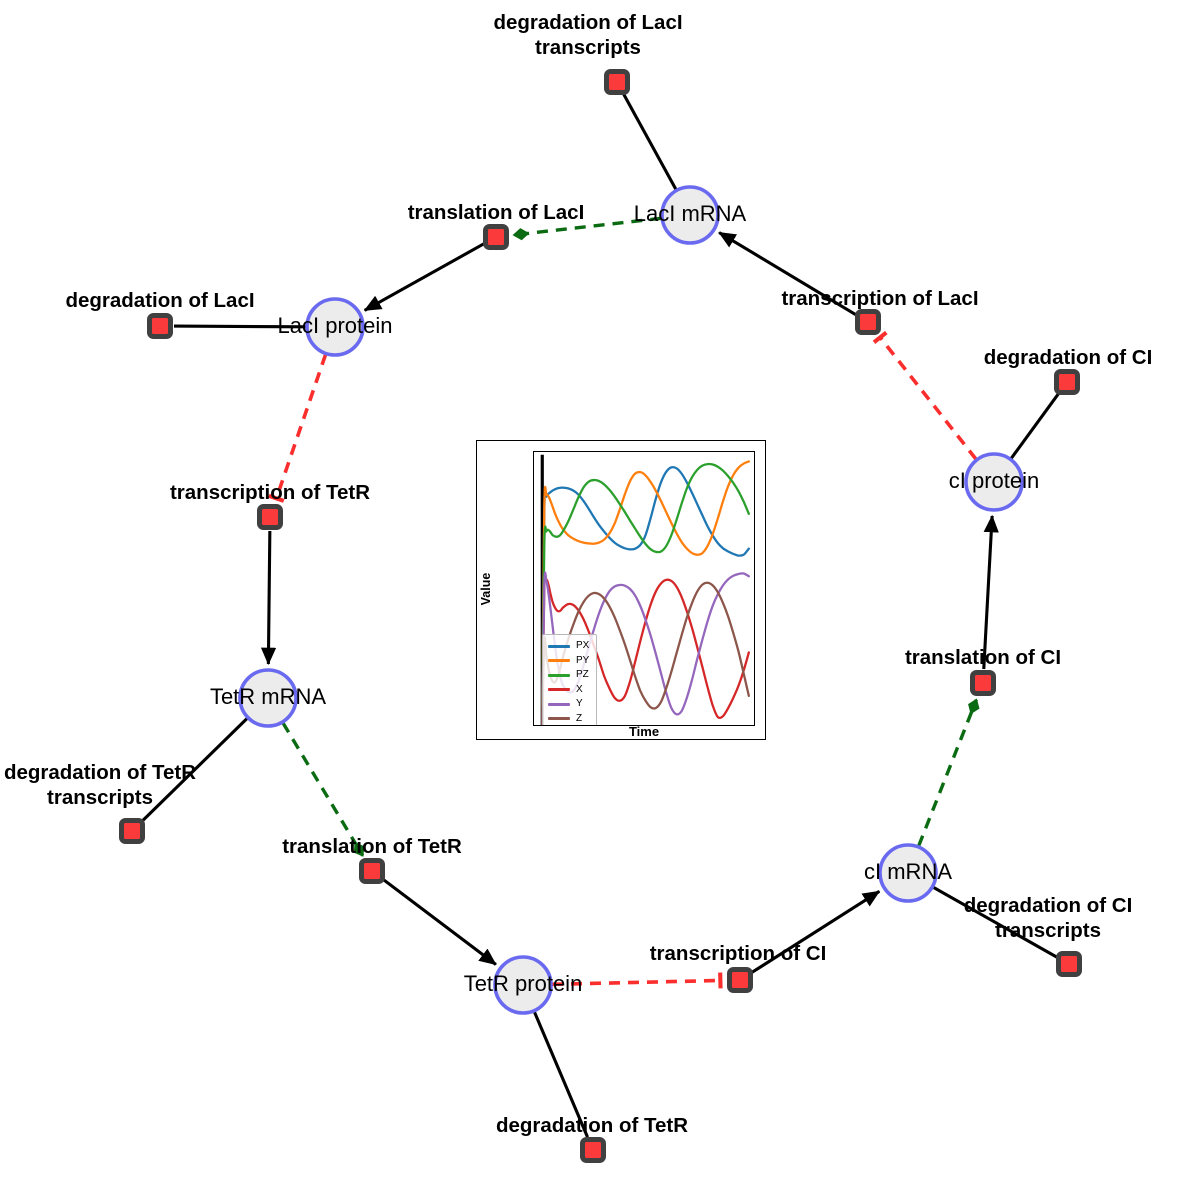 This screenshot has width=1189, height=1200. Describe the element at coordinates (270, 517) in the screenshot. I see `reaction-node-tx_tetR` at that location.